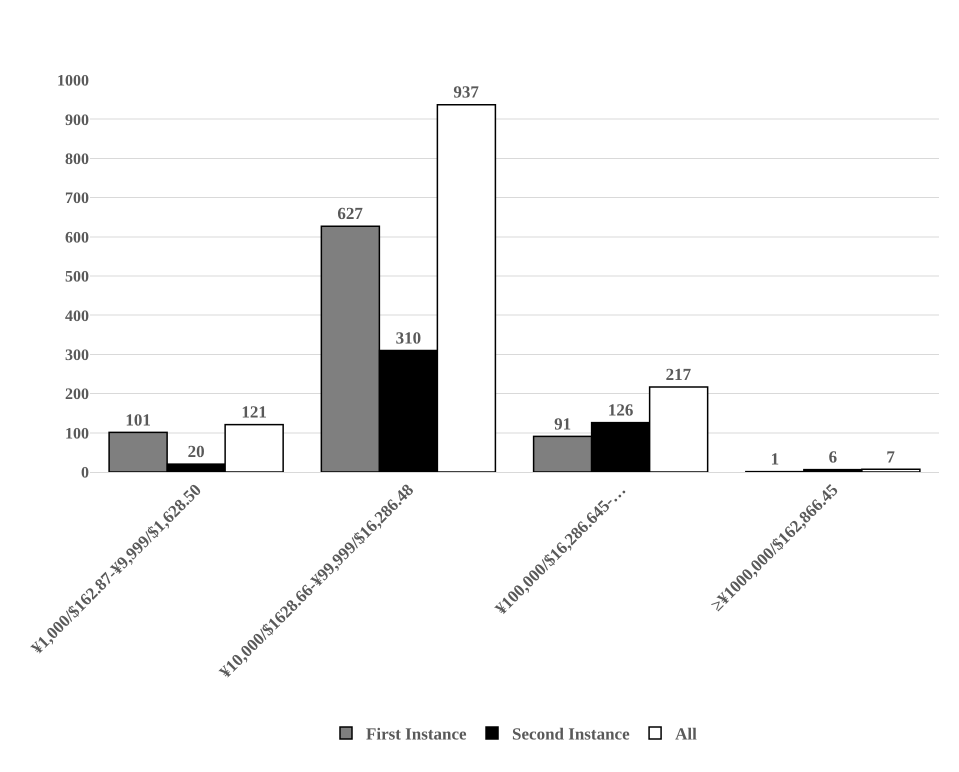 The height and width of the screenshot is (772, 959). What do you see at coordinates (138, 420) in the screenshot?
I see `data-label: 101` at bounding box center [138, 420].